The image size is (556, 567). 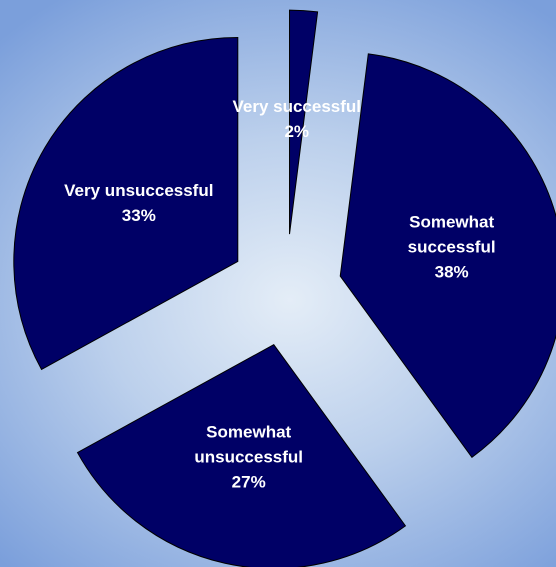 What do you see at coordinates (139, 190) in the screenshot?
I see `category-label: Very unsuccessful` at bounding box center [139, 190].